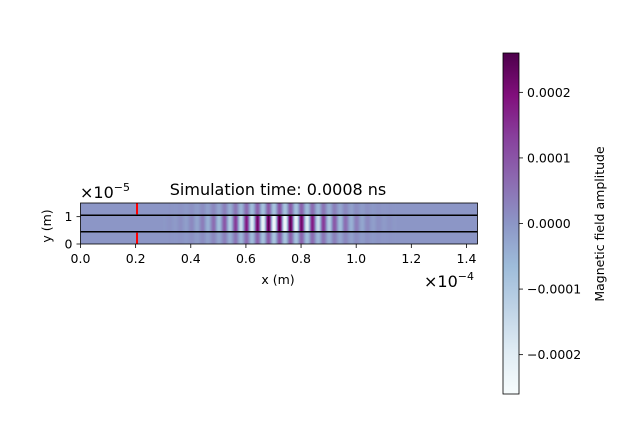 This screenshot has height=443, width=640. Describe the element at coordinates (136, 258) in the screenshot. I see `x-tick-label: 0.2` at that location.